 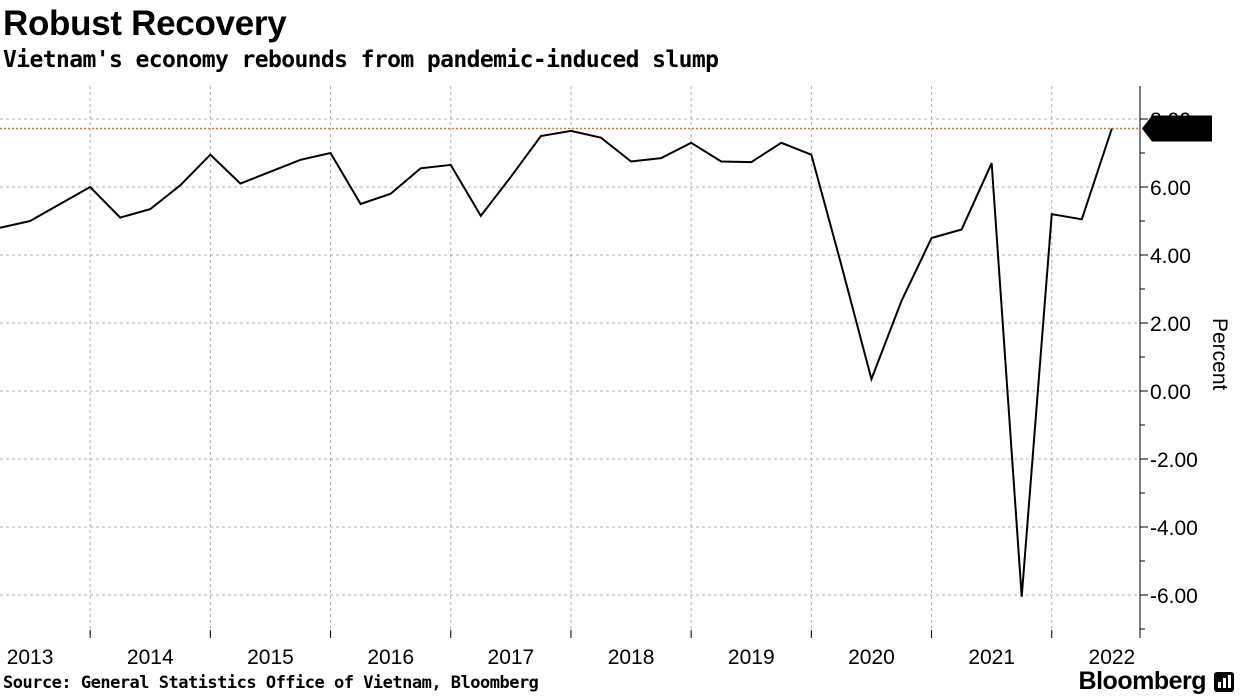 I want to click on x-tick-label: 2015, so click(x=270, y=657).